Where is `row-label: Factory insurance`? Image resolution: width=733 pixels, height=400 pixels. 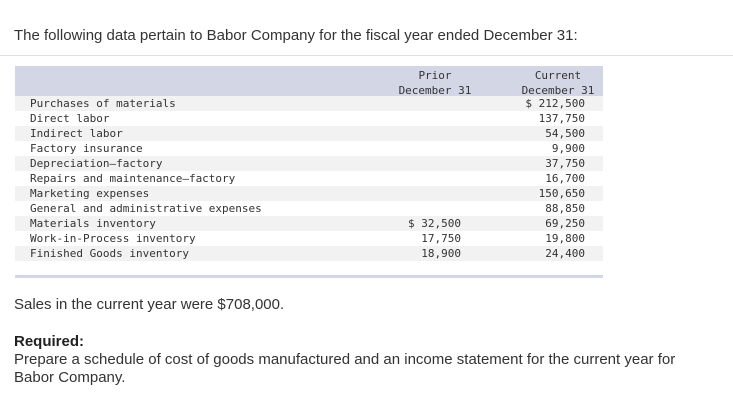 row-label: Factory insurance is located at coordinates (86, 148).